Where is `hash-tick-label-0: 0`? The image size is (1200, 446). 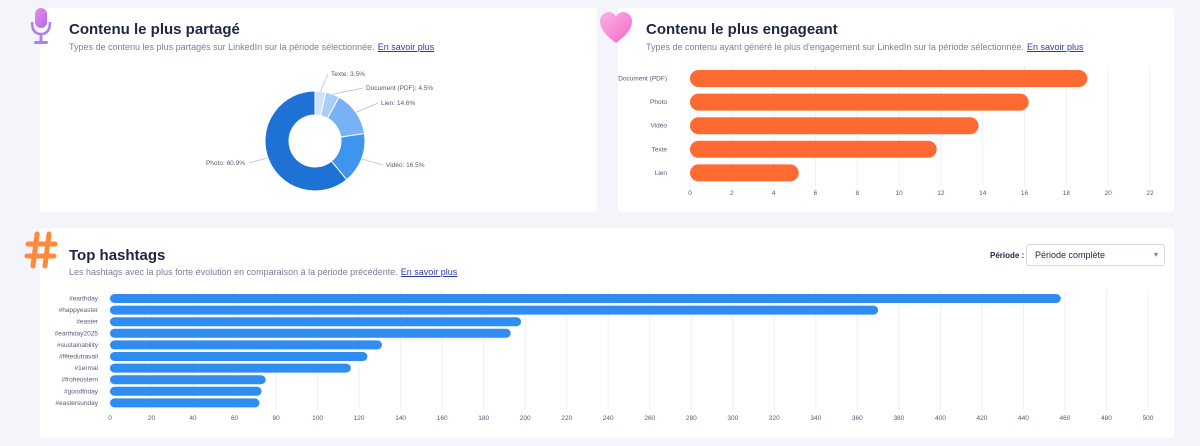
hash-tick-label-0: 0 is located at coordinates (110, 418).